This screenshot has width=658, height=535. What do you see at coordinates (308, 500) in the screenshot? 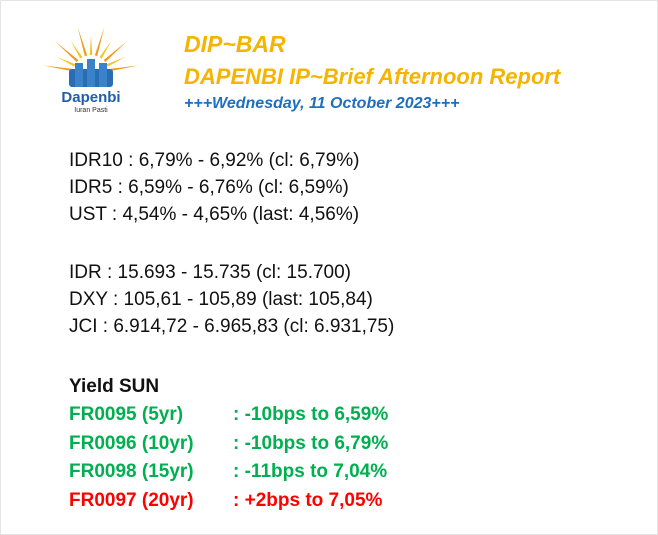
I see `yield-detail: : +2bps to 7,05%` at bounding box center [308, 500].